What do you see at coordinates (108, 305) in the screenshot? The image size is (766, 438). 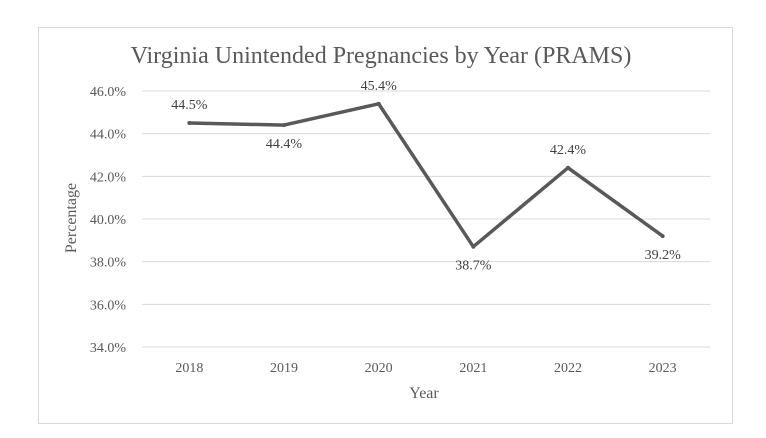 I see `y-tick-label: 36.0%` at bounding box center [108, 305].